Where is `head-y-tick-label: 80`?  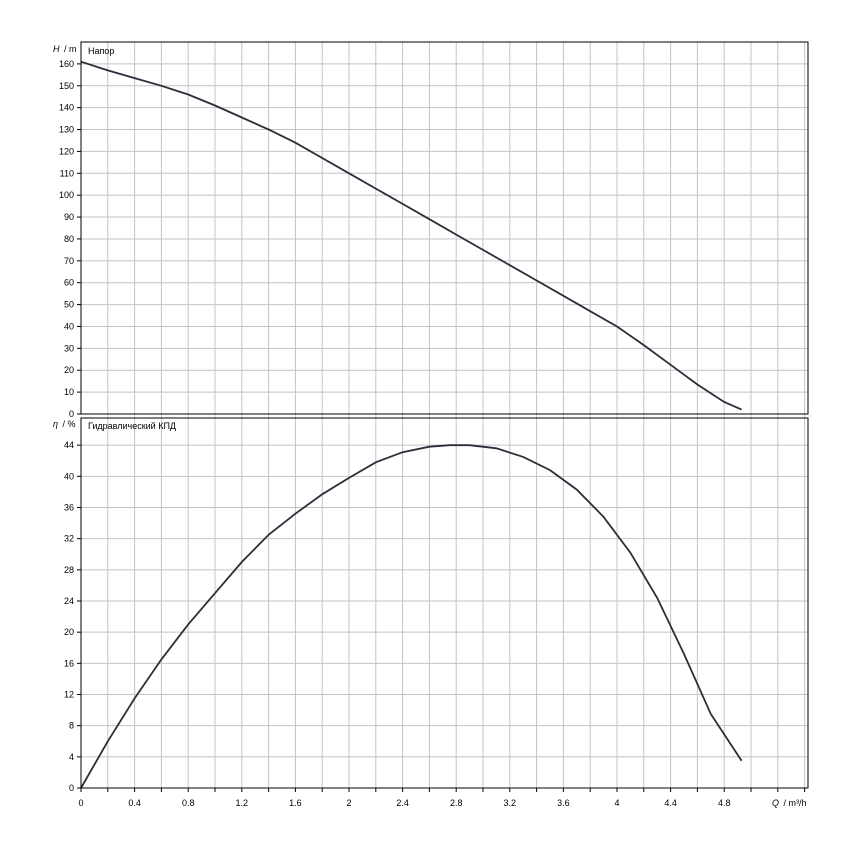 head-y-tick-label: 80 is located at coordinates (69, 239).